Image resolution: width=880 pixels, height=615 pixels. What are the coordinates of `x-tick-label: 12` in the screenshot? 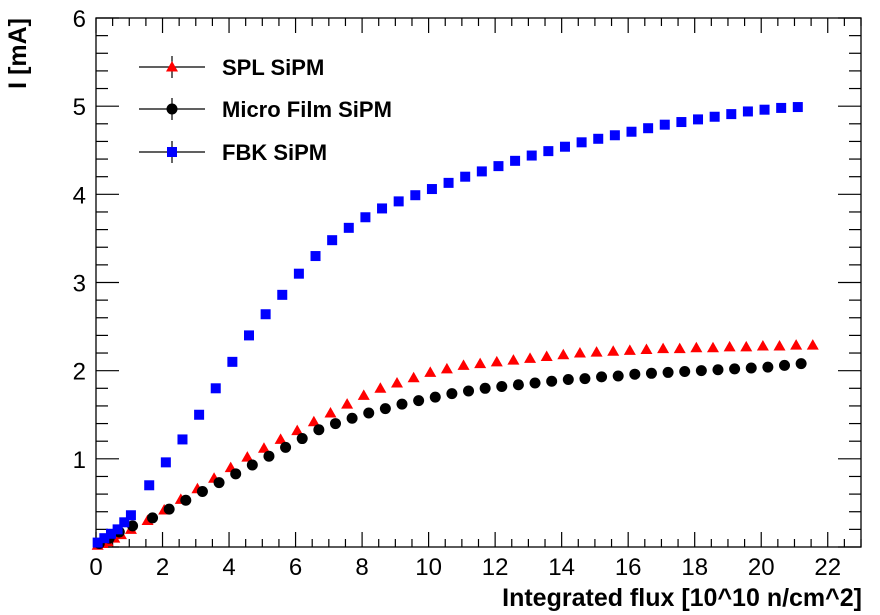 It's located at (495, 567).